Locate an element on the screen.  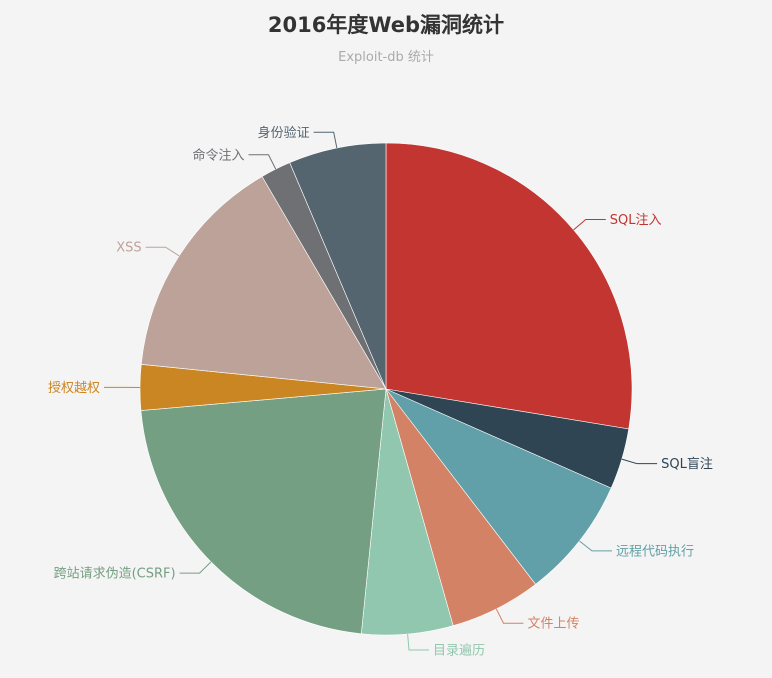
slice-label-3: 文件上传 is located at coordinates (553, 624).